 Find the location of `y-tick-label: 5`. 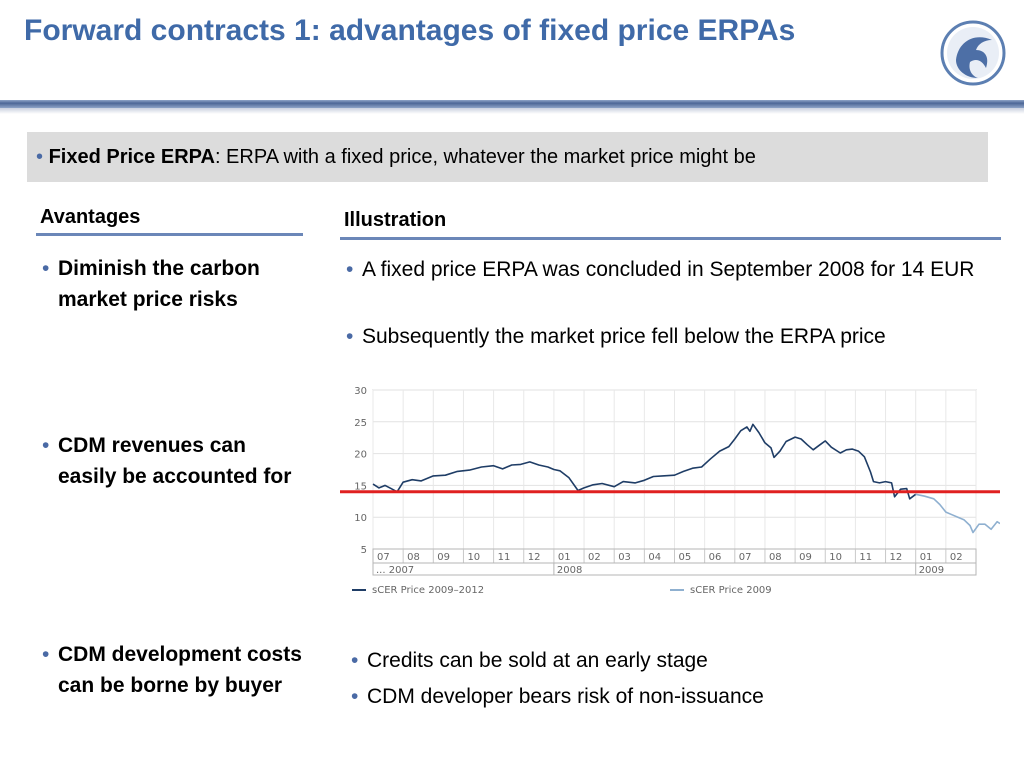

y-tick-label: 5 is located at coordinates (364, 550).